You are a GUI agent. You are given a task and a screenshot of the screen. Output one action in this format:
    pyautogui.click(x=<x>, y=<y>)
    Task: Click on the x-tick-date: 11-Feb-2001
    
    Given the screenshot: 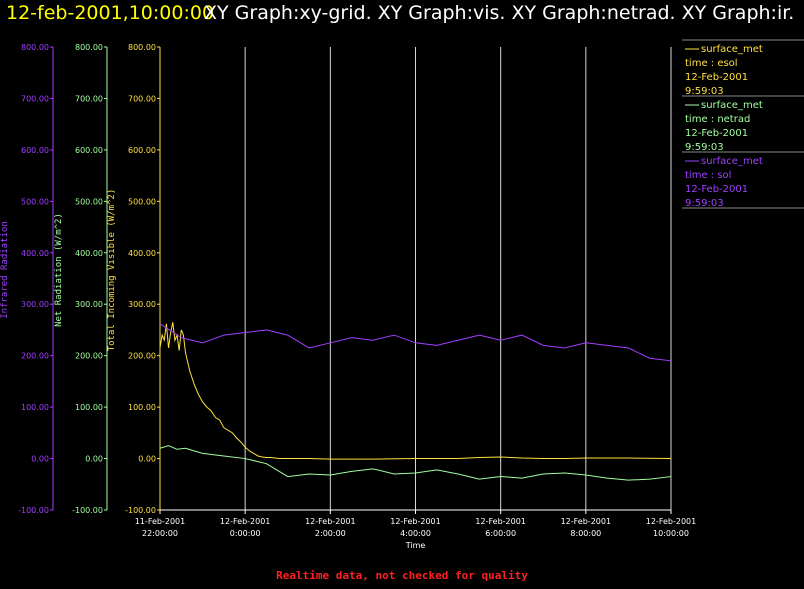 What is the action you would take?
    pyautogui.click(x=160, y=521)
    